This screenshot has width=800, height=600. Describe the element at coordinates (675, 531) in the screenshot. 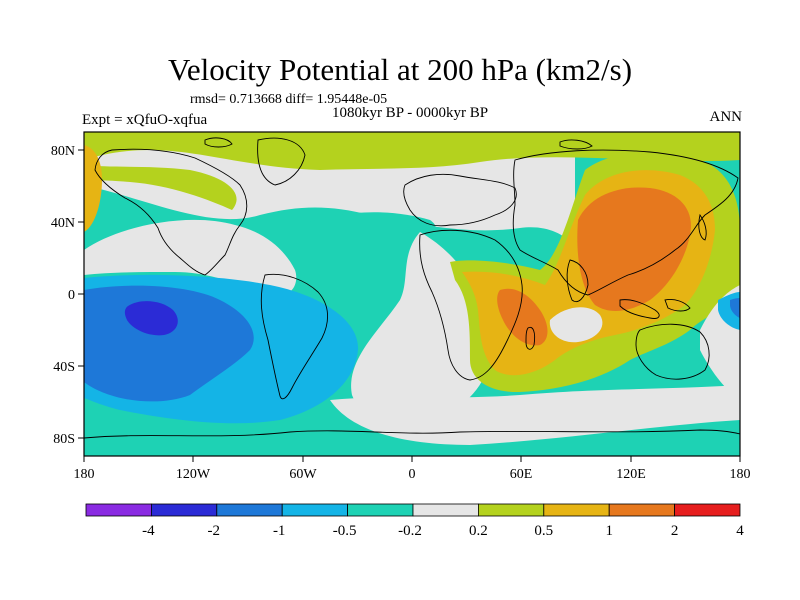

I see `colorbar-label: 2` at that location.